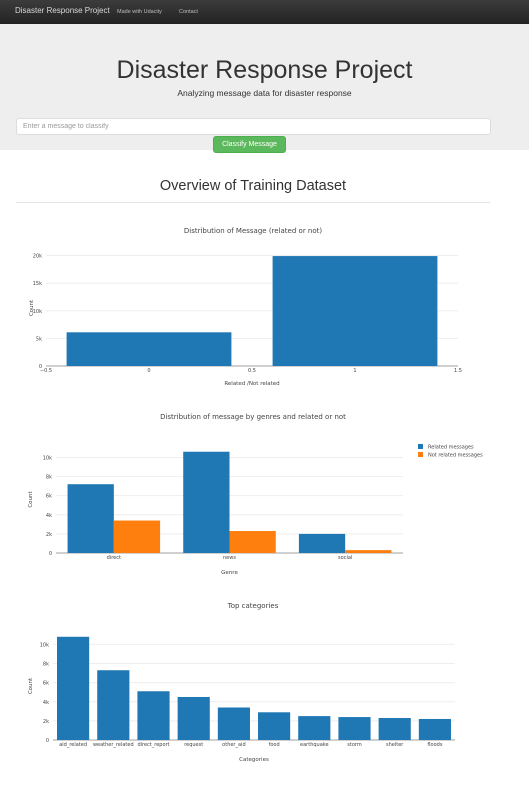 The width and height of the screenshot is (529, 787). What do you see at coordinates (451, 448) in the screenshot?
I see `chart2-legend-label: Related messages` at bounding box center [451, 448].